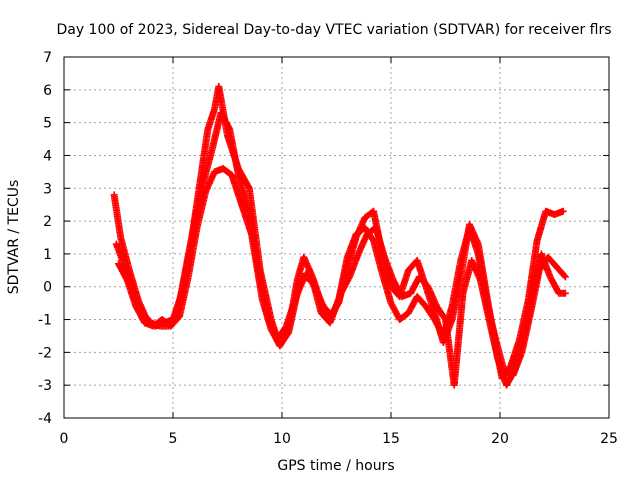 This screenshot has width=640, height=480. I want to click on y-tick-label: -2, so click(45, 353).